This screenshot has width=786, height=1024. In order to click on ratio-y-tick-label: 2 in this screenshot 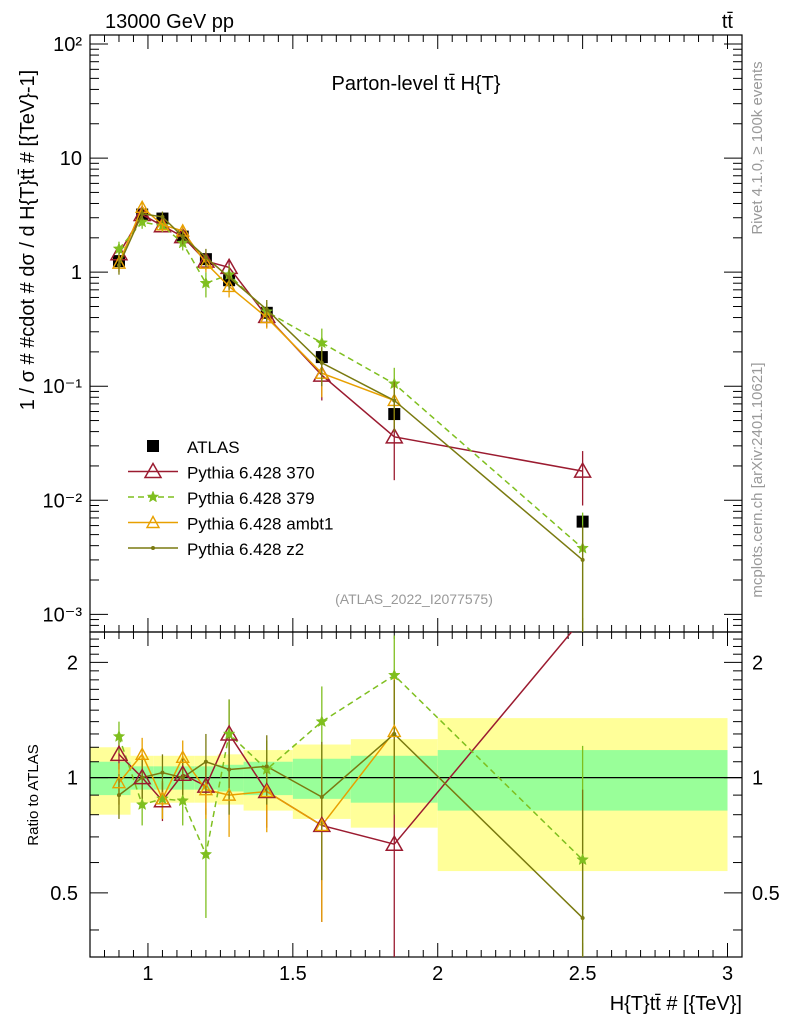, I will do `click(72, 663)`.